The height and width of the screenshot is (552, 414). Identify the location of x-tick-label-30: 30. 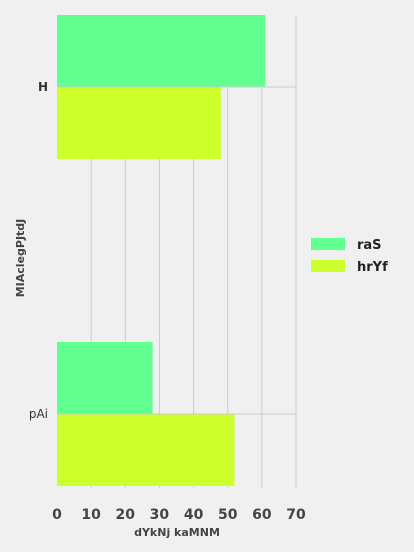
(160, 515).